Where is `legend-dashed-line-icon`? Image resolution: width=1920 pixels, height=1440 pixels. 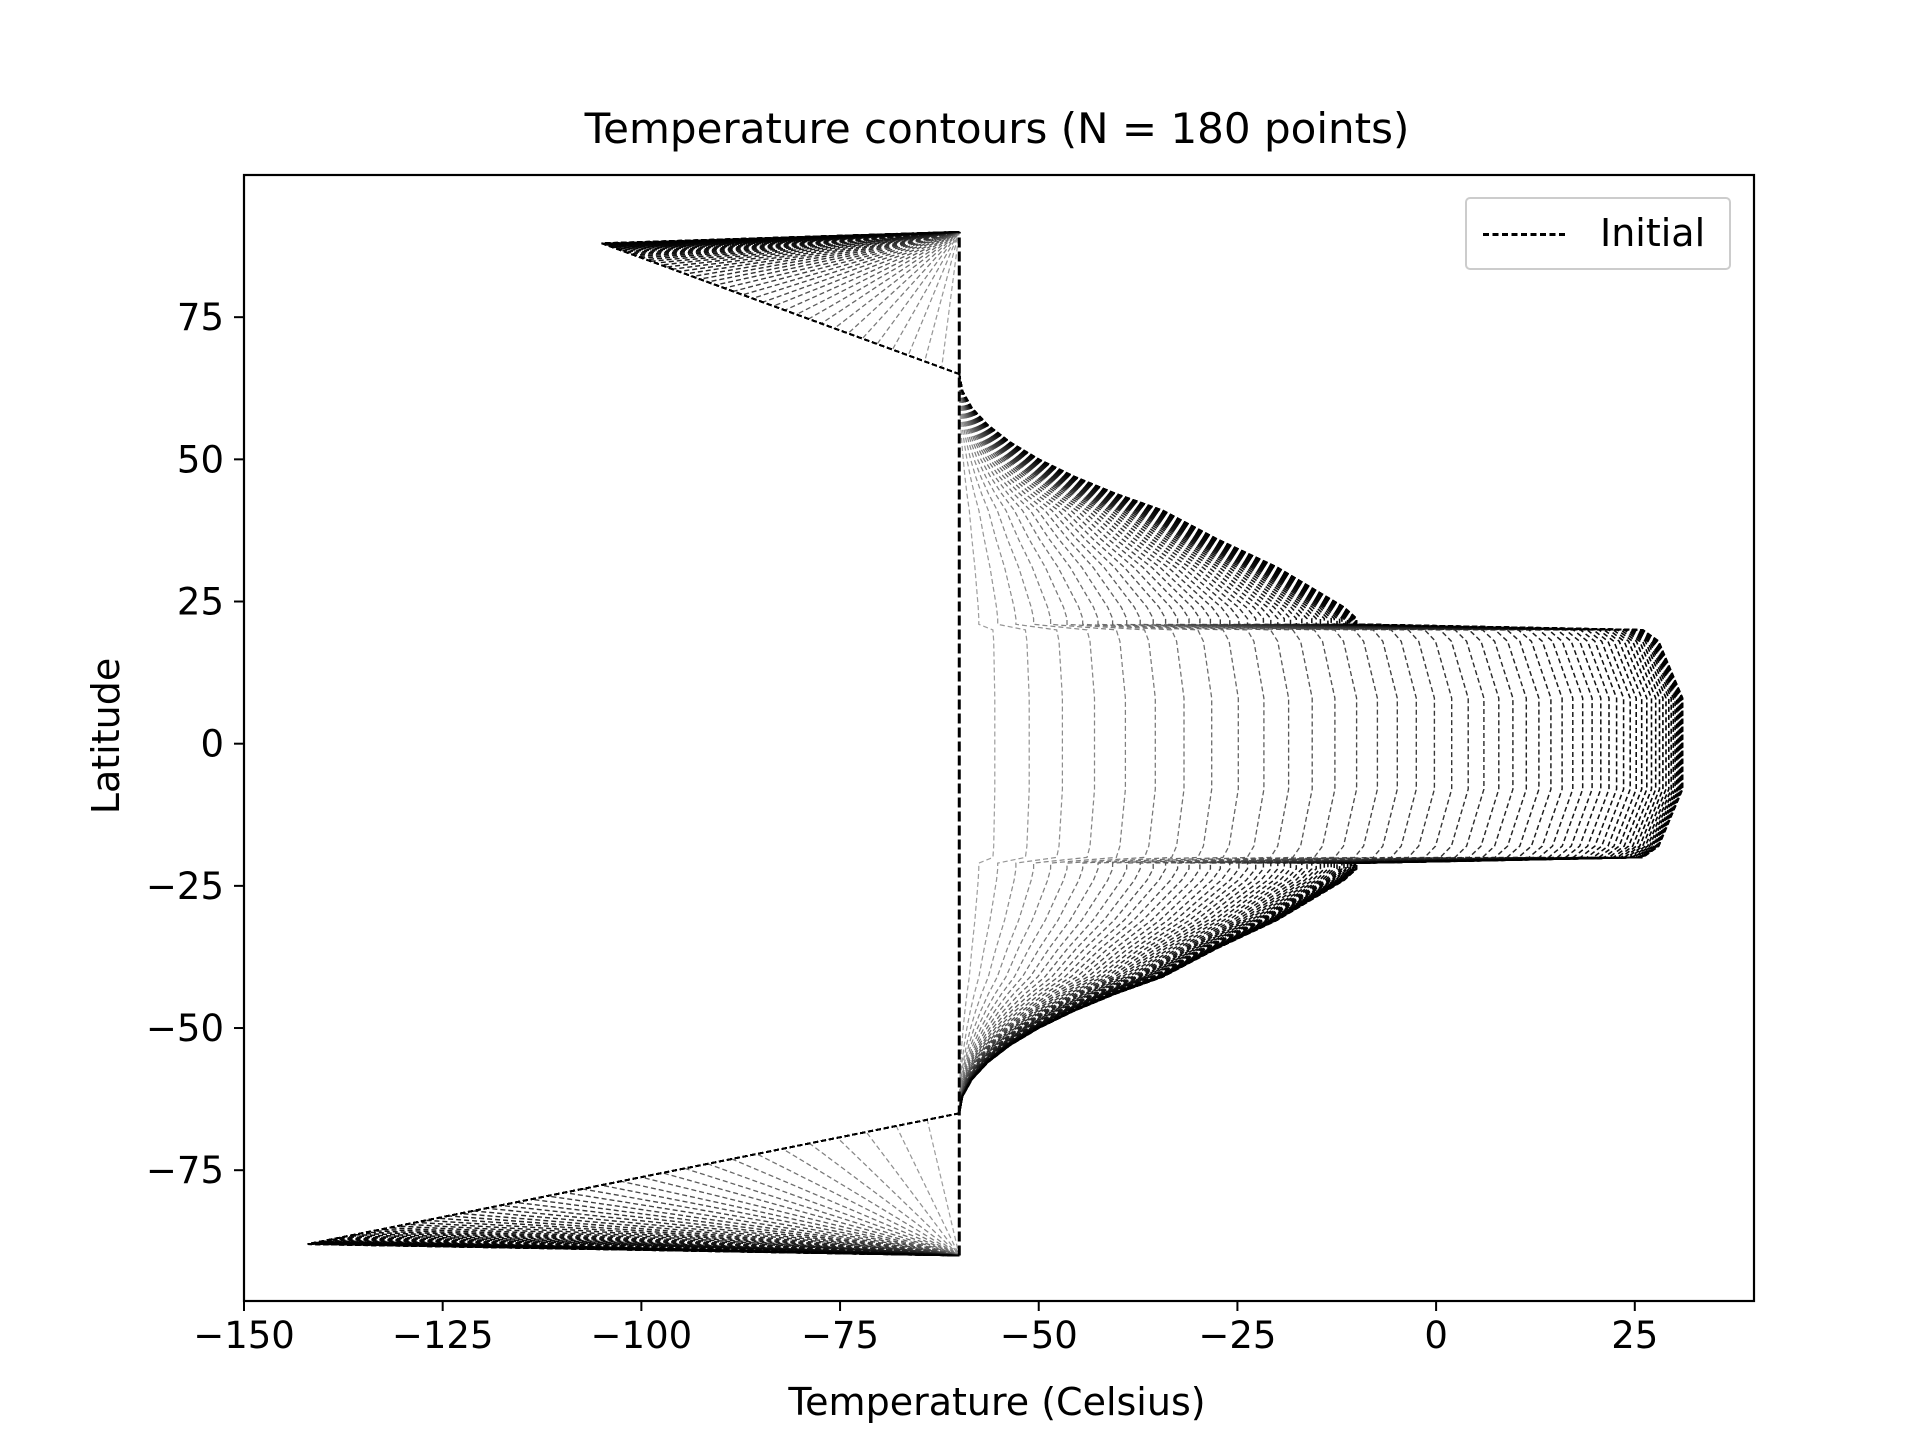
legend-dashed-line-icon is located at coordinates (1524, 234).